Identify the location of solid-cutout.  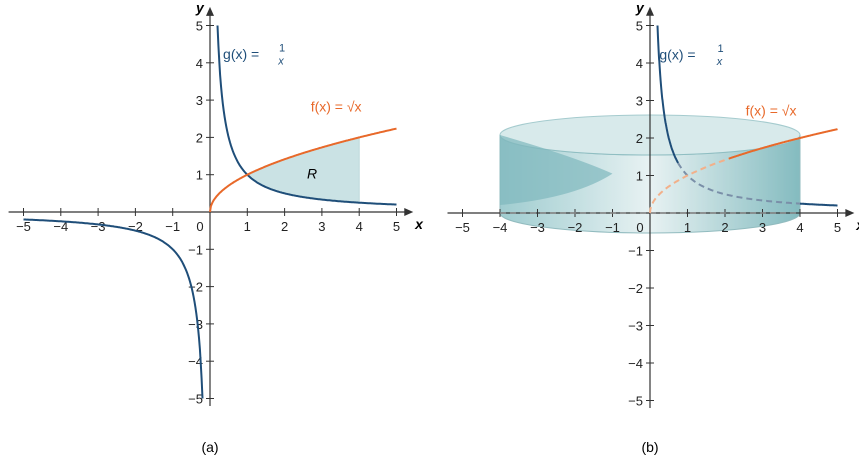
(556, 170).